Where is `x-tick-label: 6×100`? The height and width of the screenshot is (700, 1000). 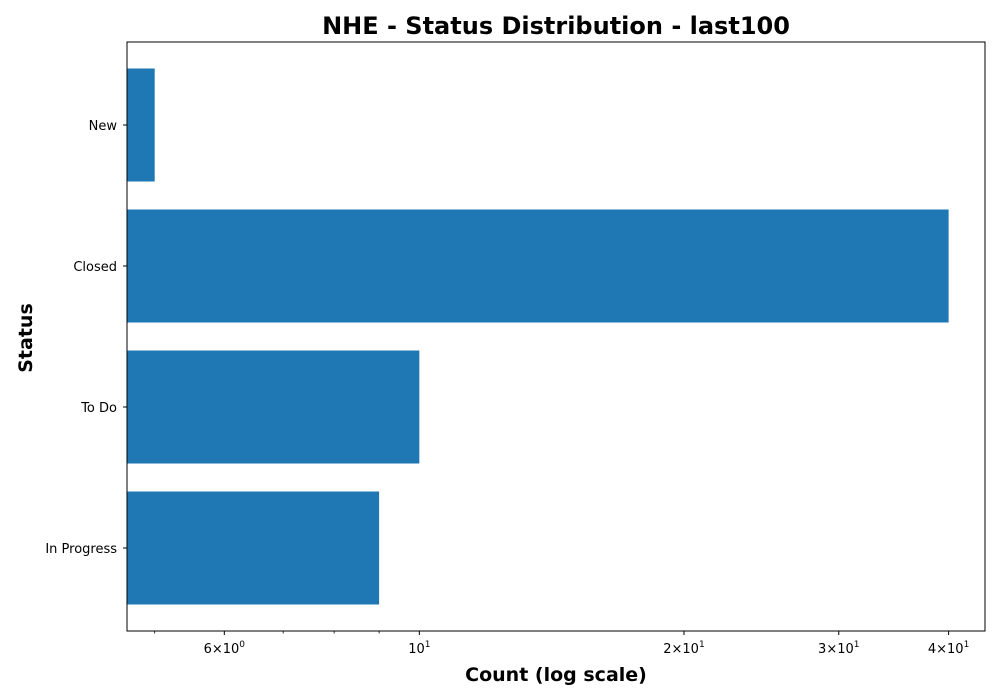
x-tick-label: 6×100 is located at coordinates (225, 648).